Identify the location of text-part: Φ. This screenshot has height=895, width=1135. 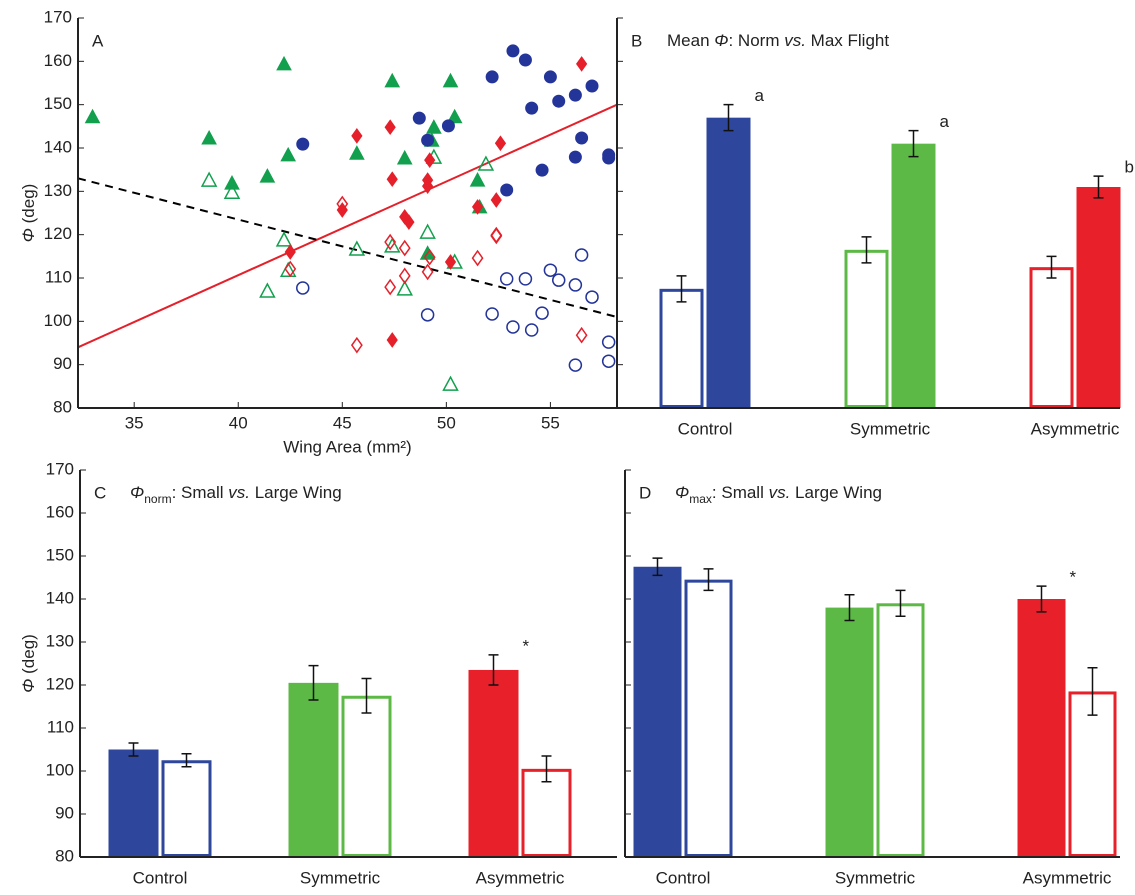
(28, 686).